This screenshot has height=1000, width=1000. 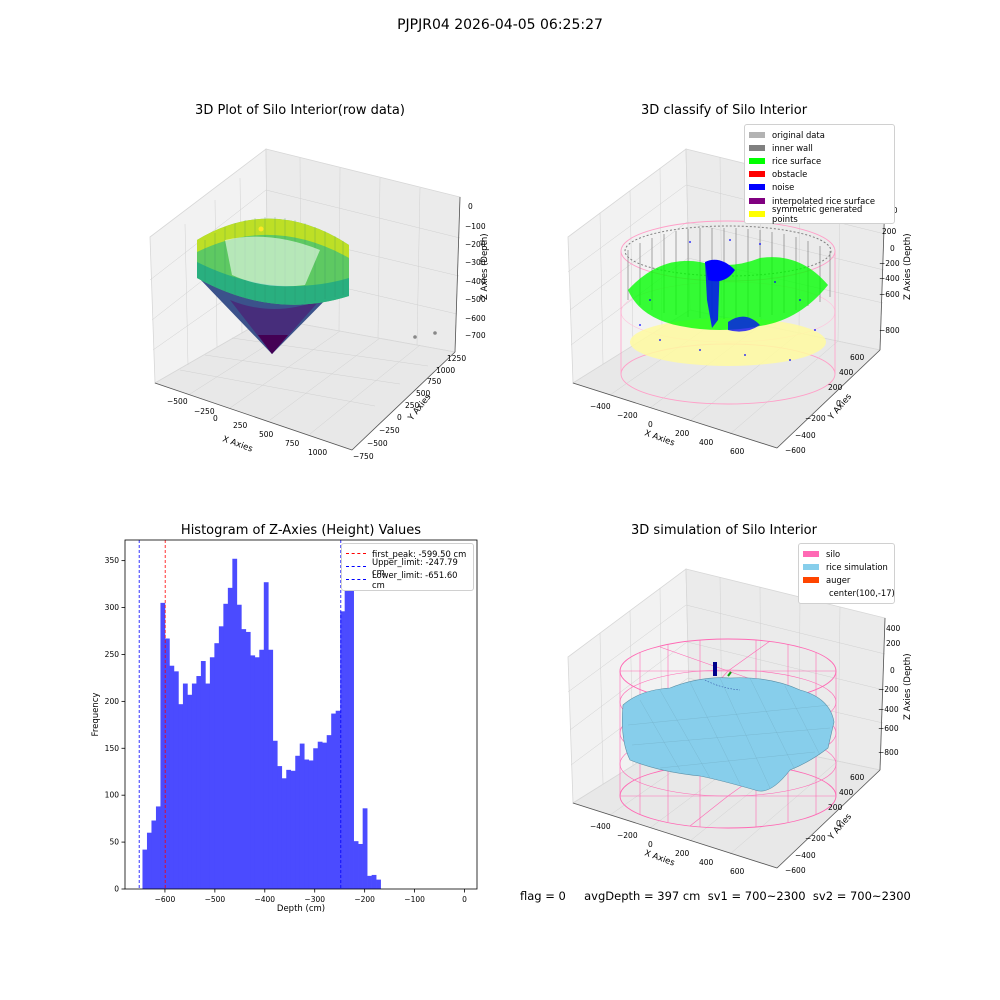 I want to click on raw-highlight-point, so click(x=261, y=229).